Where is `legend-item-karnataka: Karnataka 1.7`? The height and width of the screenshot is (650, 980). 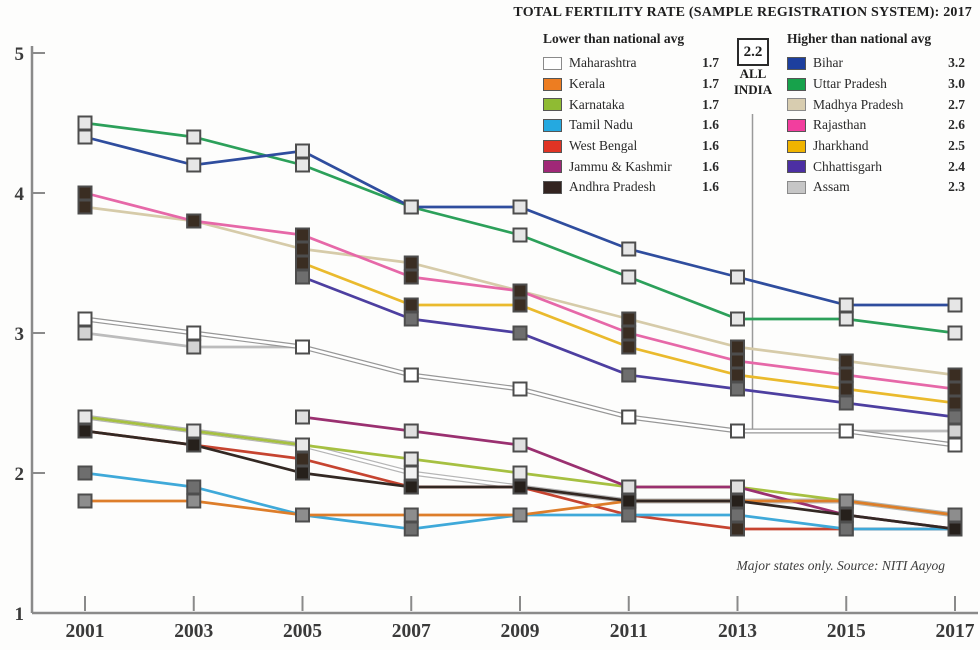
legend-item-karnataka: Karnataka 1.7 is located at coordinates (631, 104).